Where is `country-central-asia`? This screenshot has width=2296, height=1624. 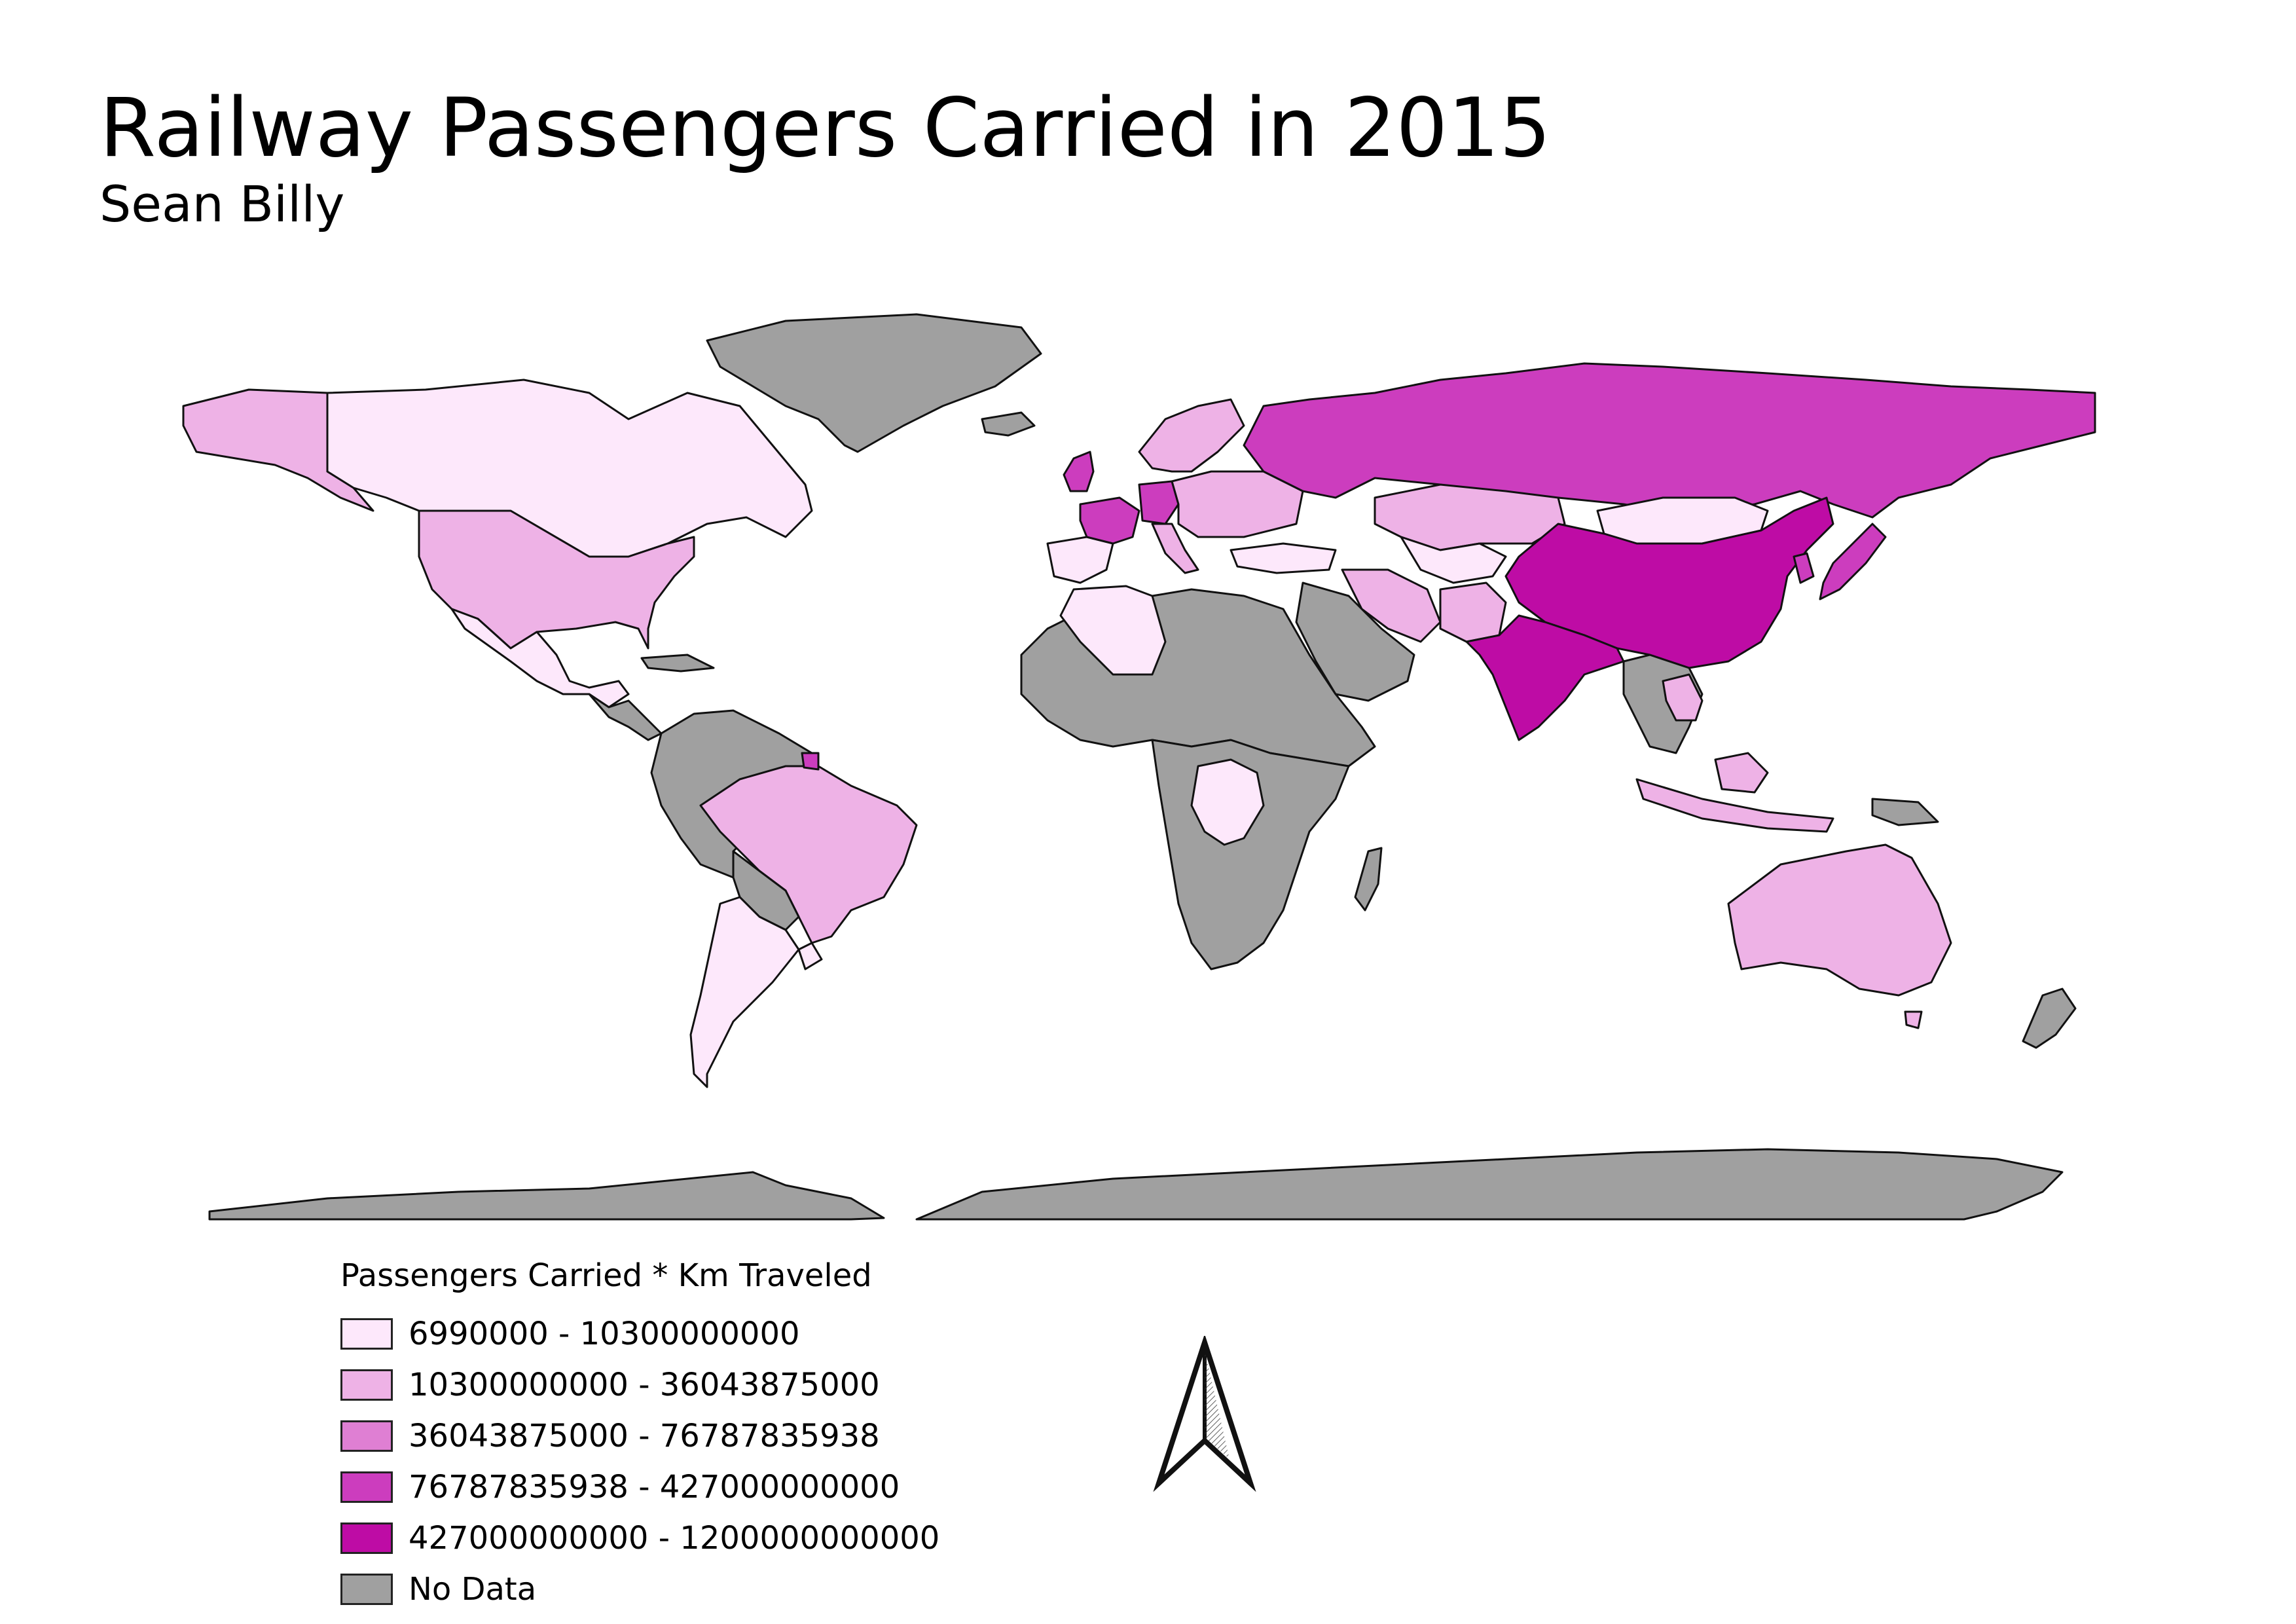
country-central-asia is located at coordinates (1453, 560).